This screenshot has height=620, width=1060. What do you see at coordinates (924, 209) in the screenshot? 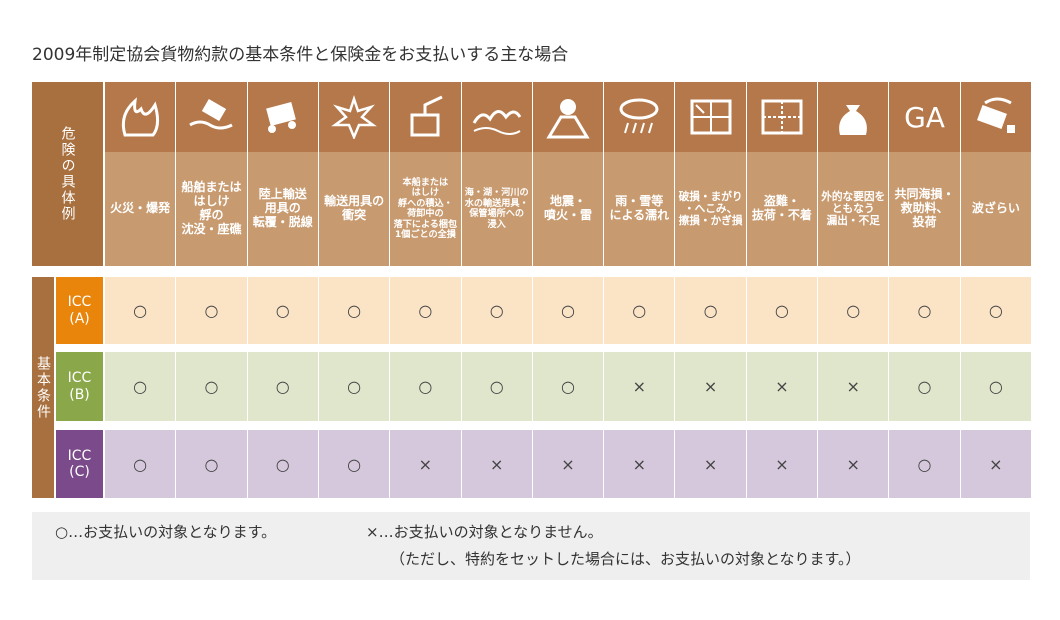
I see `column-label: 共同海損・ 救助料、 投荷` at bounding box center [924, 209].